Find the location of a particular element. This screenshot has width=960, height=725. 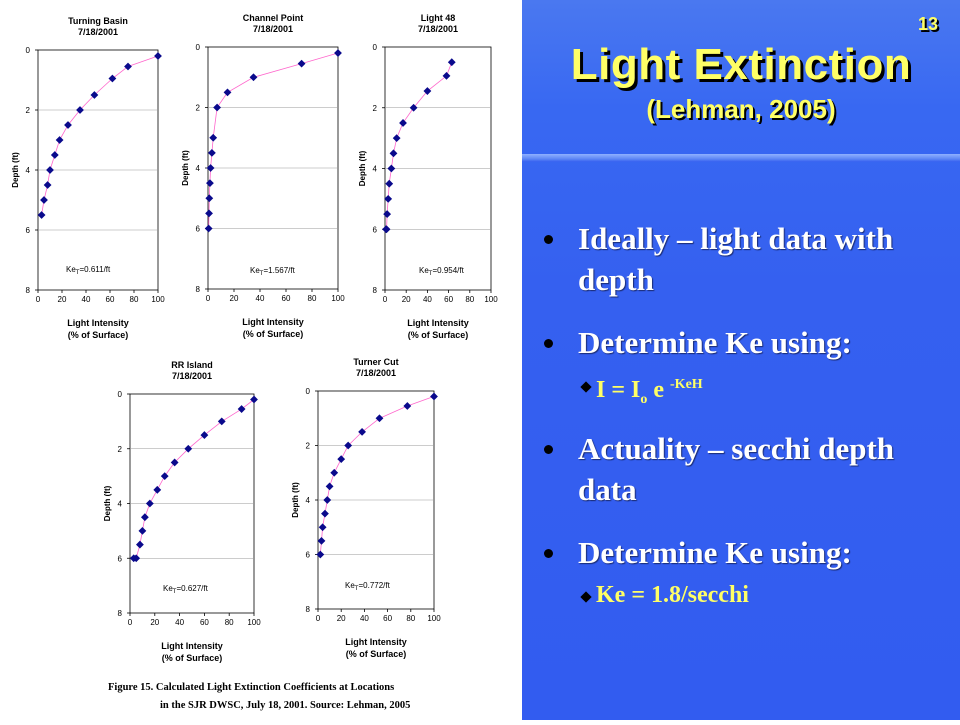

bullet-text: Ideally – light data with depth is located at coordinates (736, 259).